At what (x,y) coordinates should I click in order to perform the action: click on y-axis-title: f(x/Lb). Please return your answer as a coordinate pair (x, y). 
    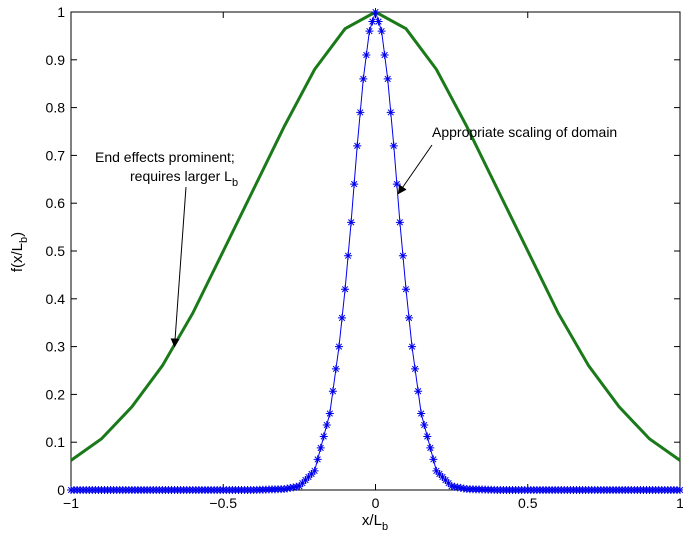
    Looking at the image, I should click on (19, 252).